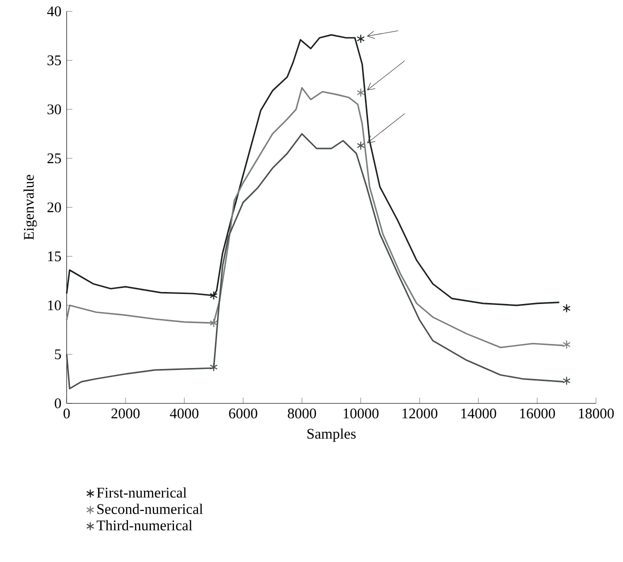  Describe the element at coordinates (144, 525) in the screenshot. I see `legend-label: Third-numerical` at that location.